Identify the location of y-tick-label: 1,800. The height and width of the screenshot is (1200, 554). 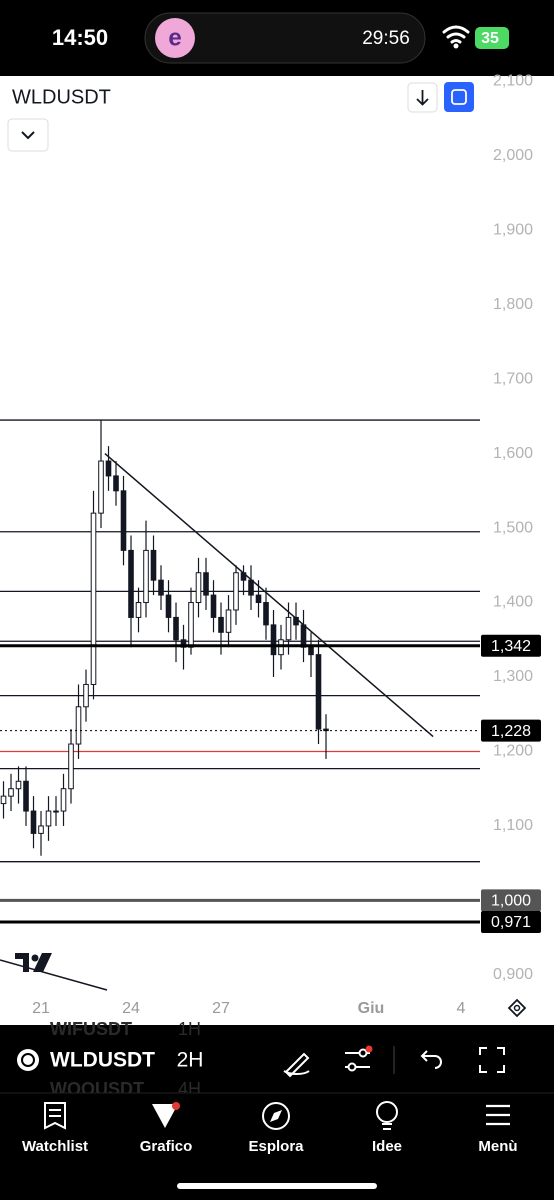
(513, 304).